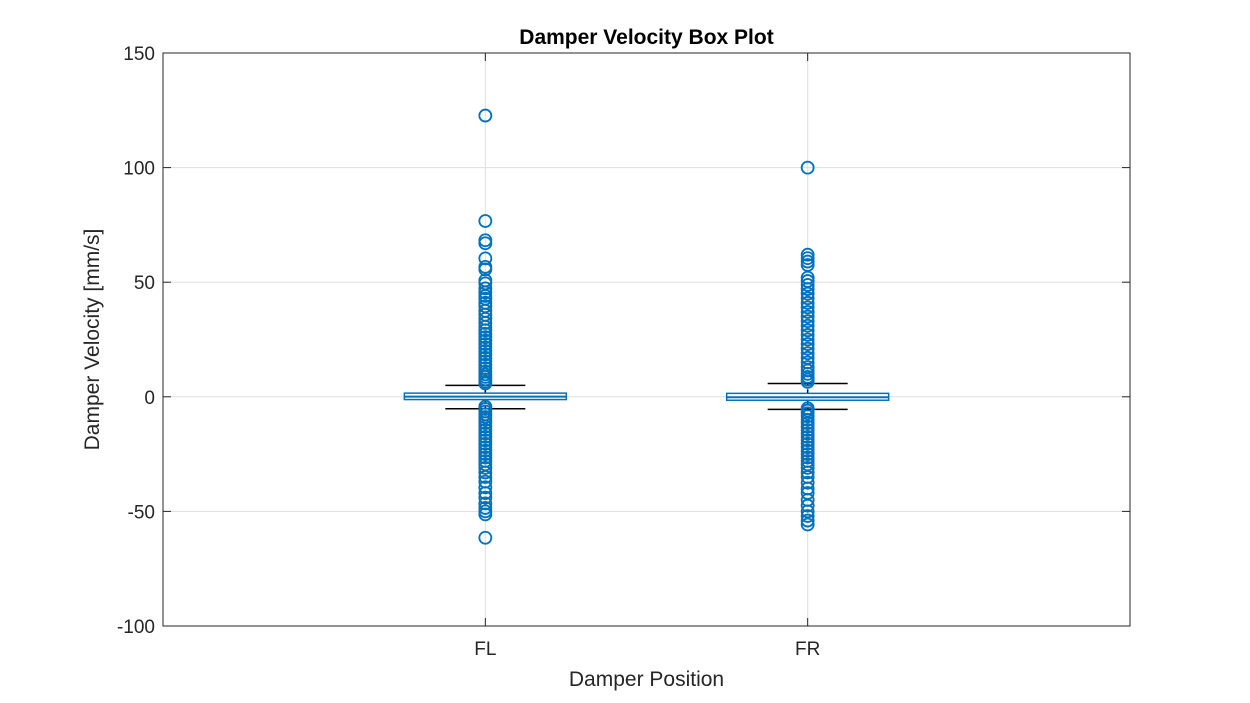 Image resolution: width=1250 pixels, height=703 pixels. I want to click on box-group-fr, so click(807, 346).